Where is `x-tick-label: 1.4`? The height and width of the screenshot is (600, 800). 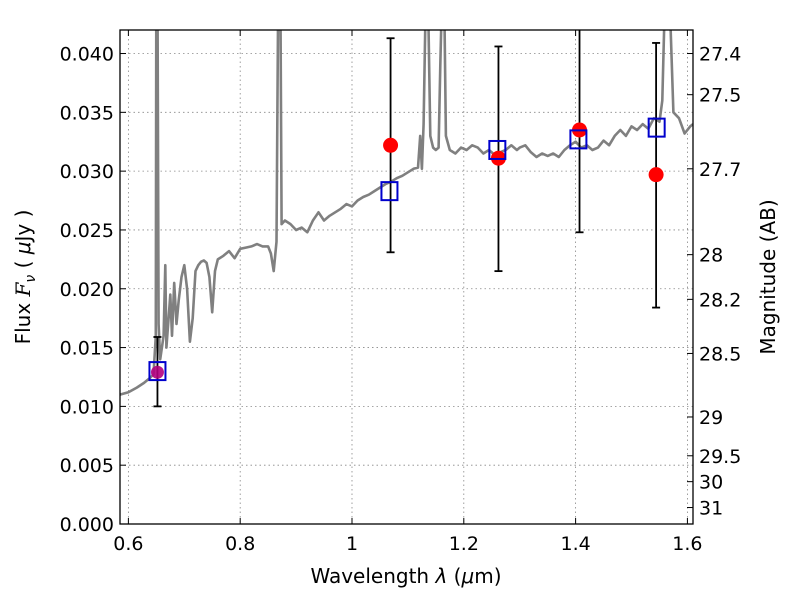
x-tick-label: 1.4 is located at coordinates (575, 544).